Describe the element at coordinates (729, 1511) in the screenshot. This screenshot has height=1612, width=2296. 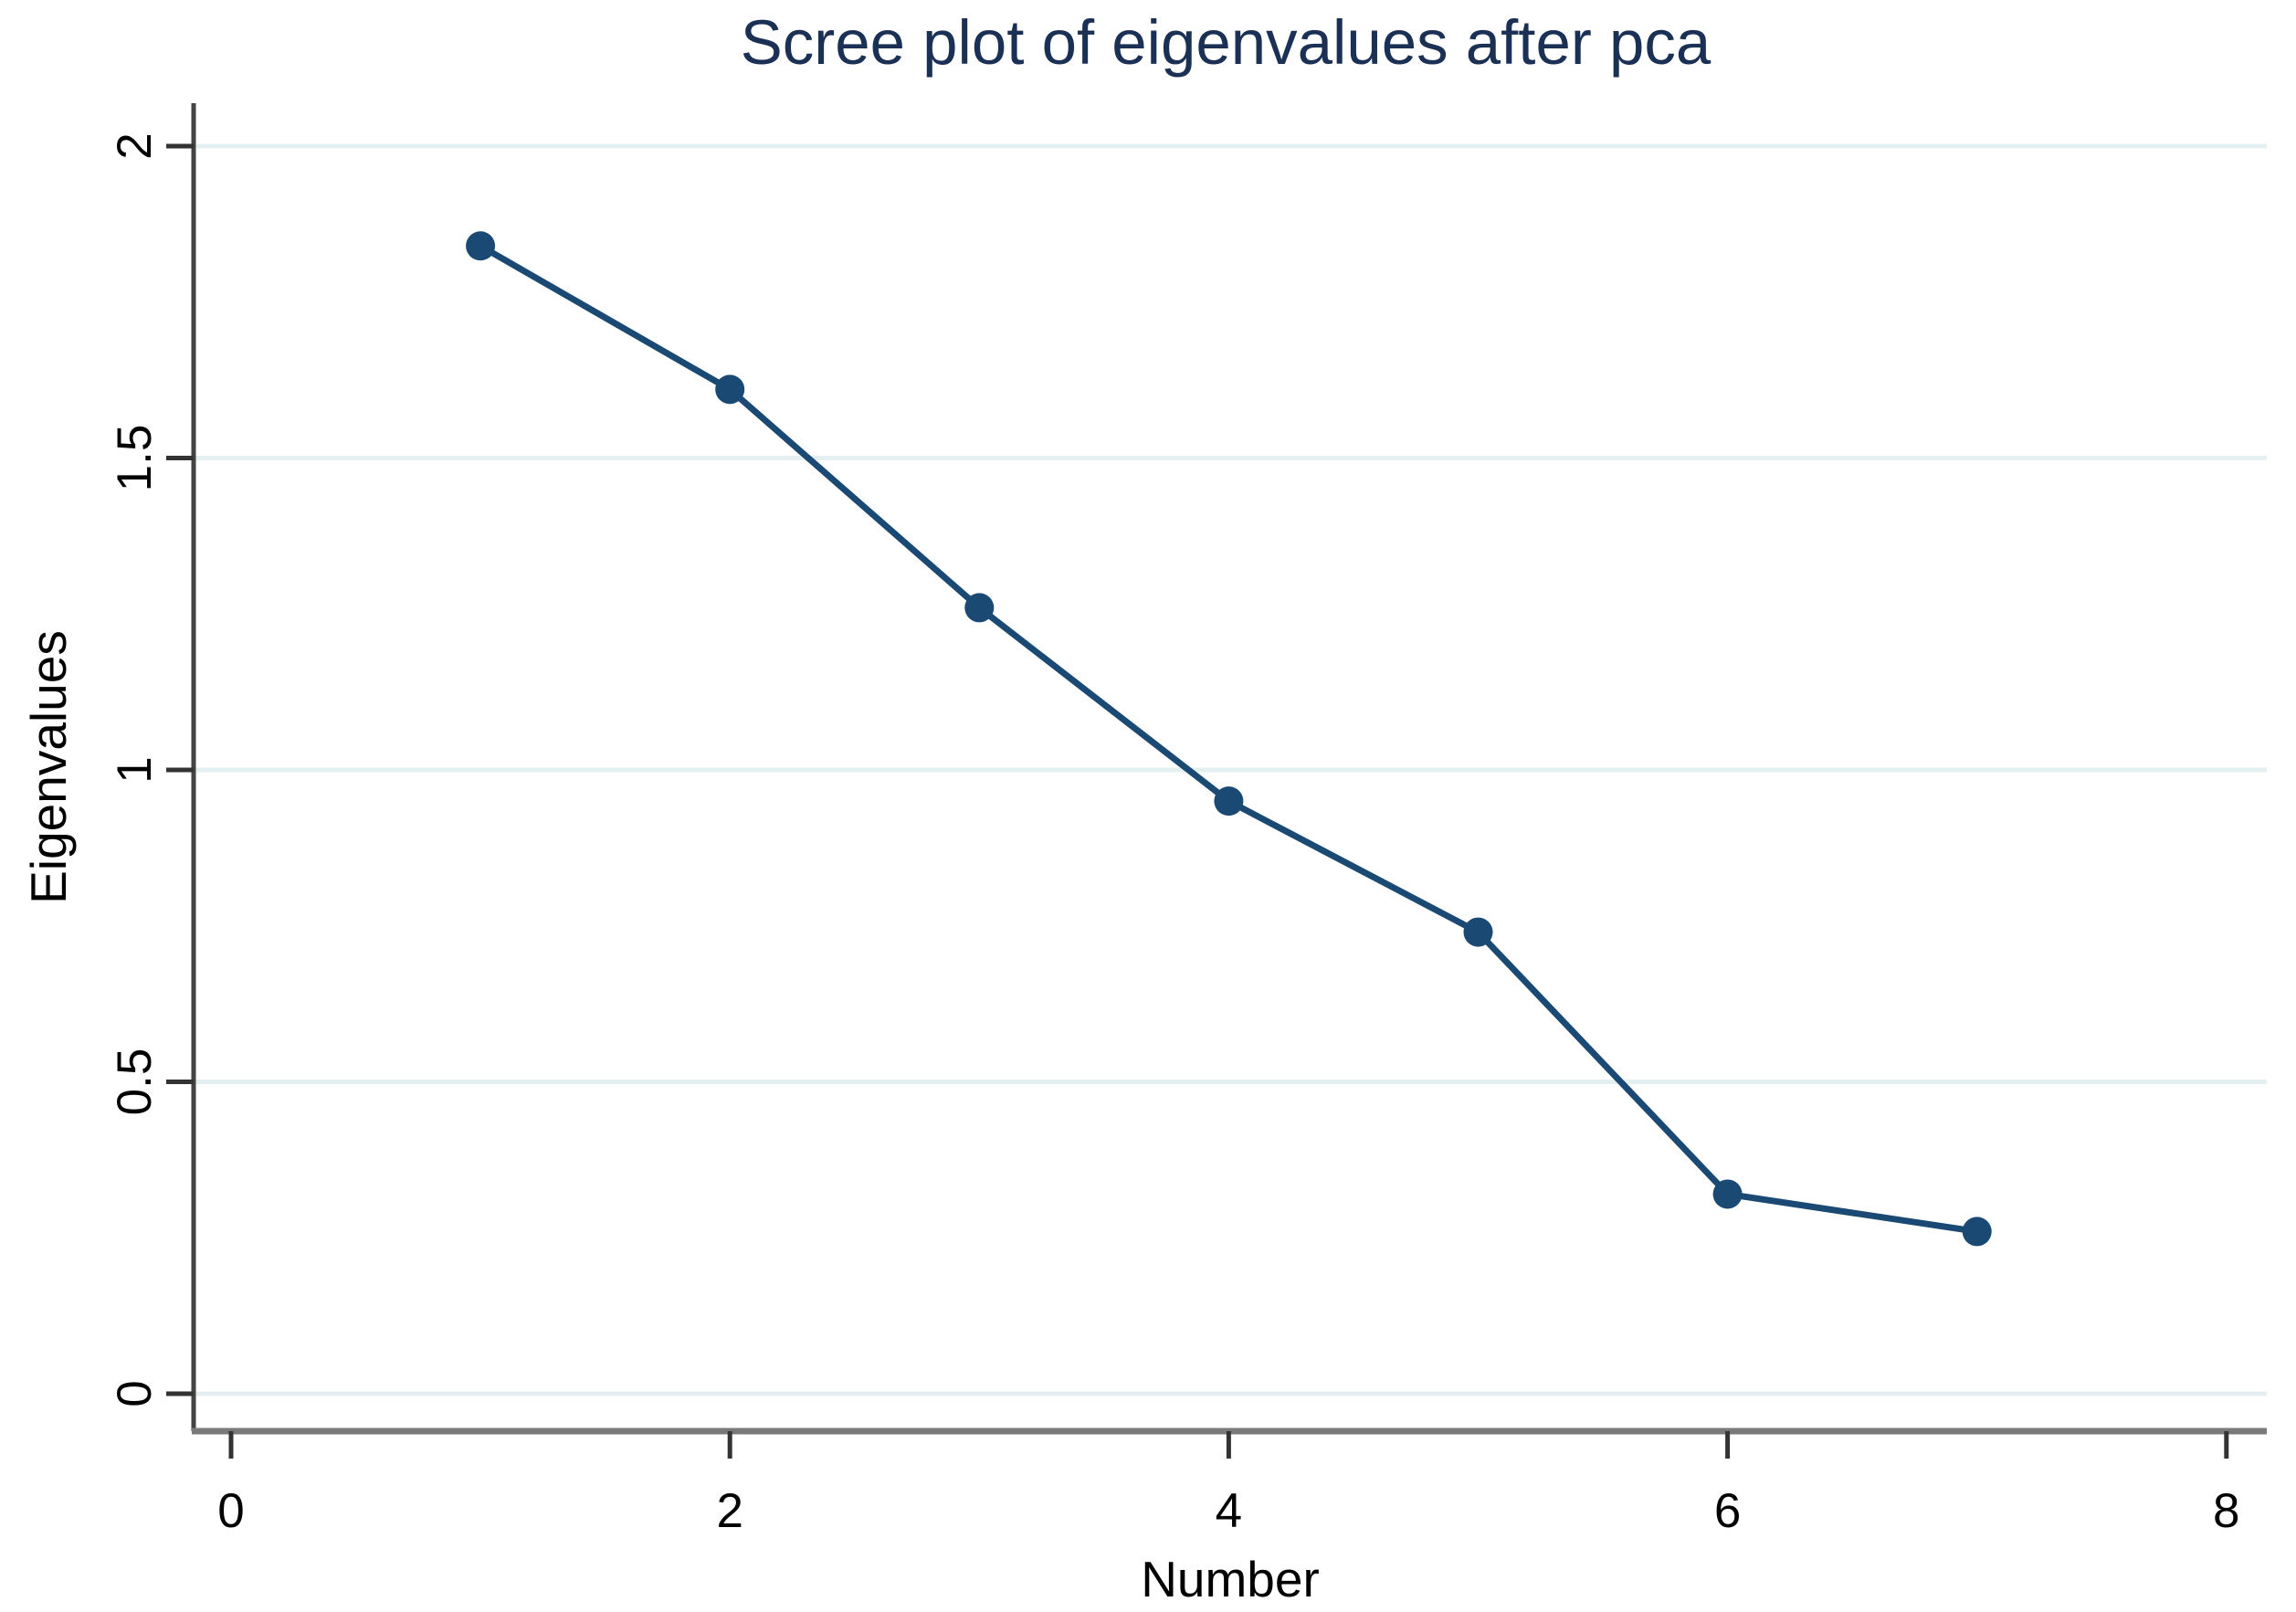
I see `x-tick-label: 2` at that location.